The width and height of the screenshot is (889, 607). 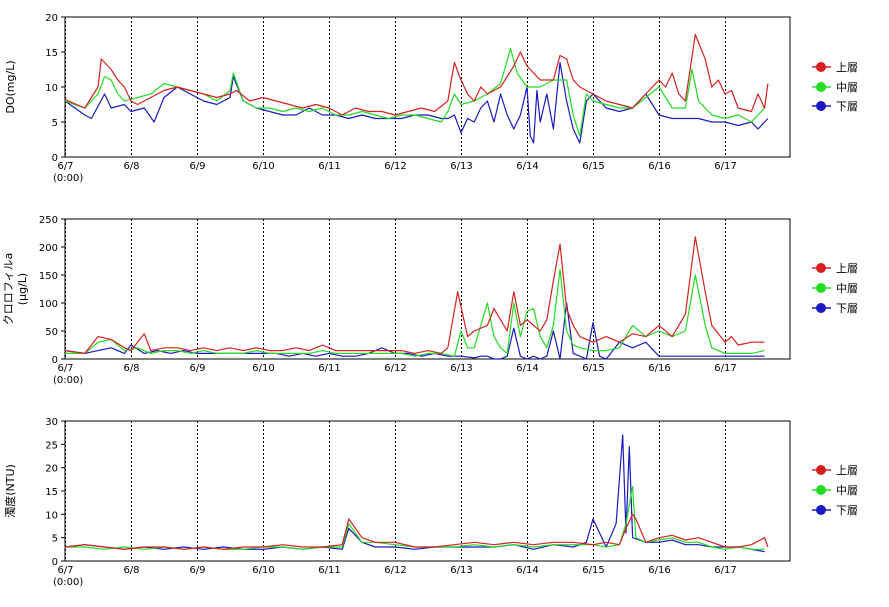 What do you see at coordinates (22, 289) in the screenshot?
I see `y-axis-label: (μg/L)` at bounding box center [22, 289].